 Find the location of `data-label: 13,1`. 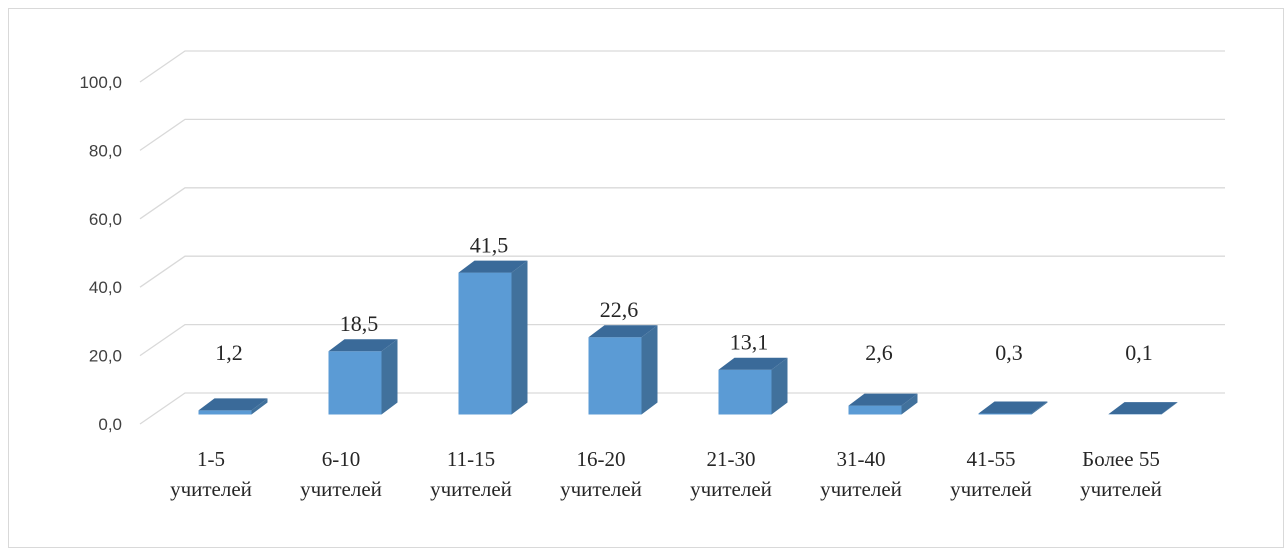

data-label: 13,1 is located at coordinates (749, 342).